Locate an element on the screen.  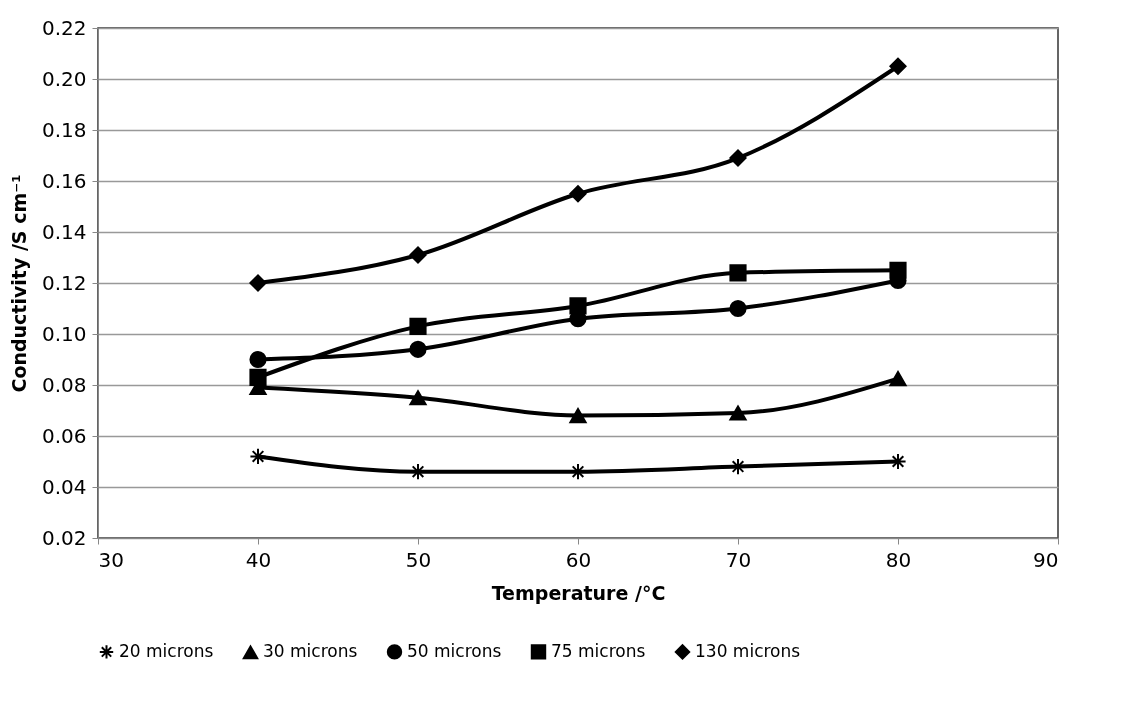
legend-label: 75 microns is located at coordinates (598, 650).